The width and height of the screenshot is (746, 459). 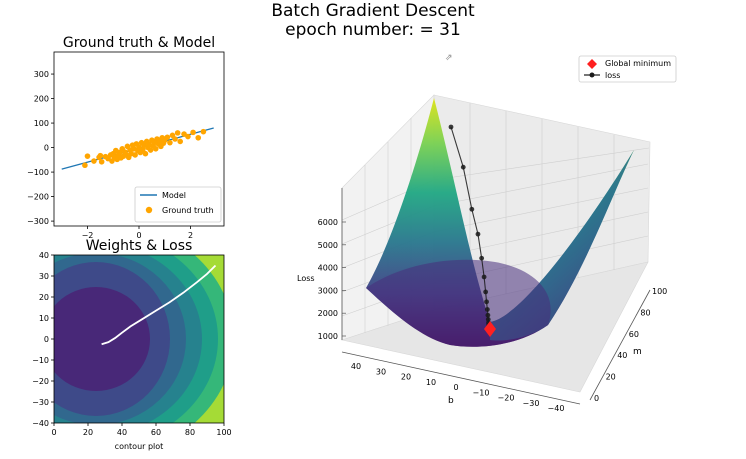 What do you see at coordinates (490, 329) in the screenshot?
I see `global-minimum-marker` at bounding box center [490, 329].